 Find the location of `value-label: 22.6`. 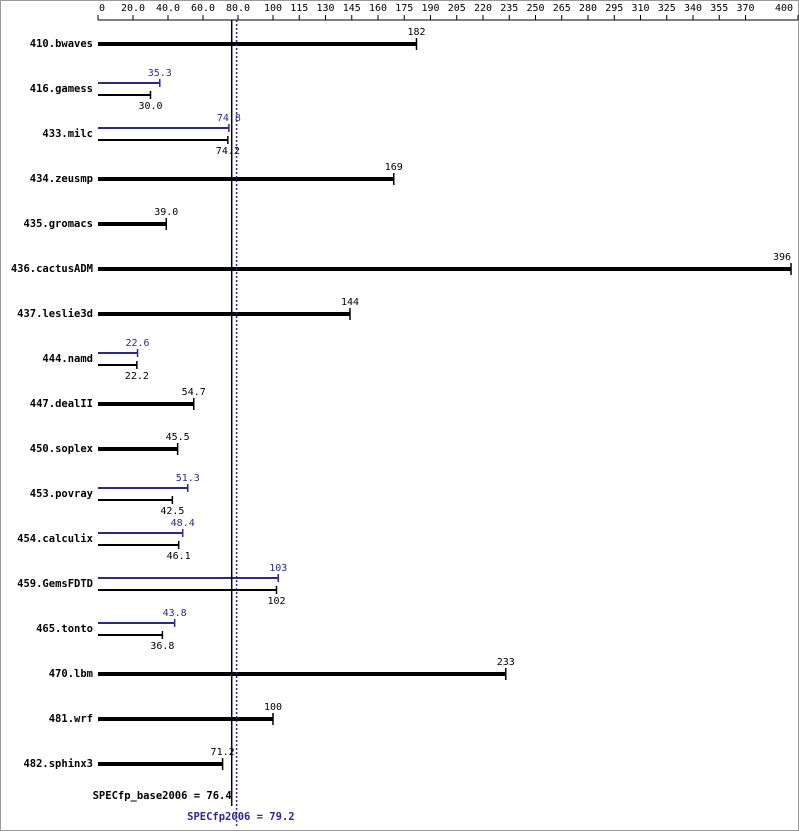

value-label: 22.6 is located at coordinates (138, 343).